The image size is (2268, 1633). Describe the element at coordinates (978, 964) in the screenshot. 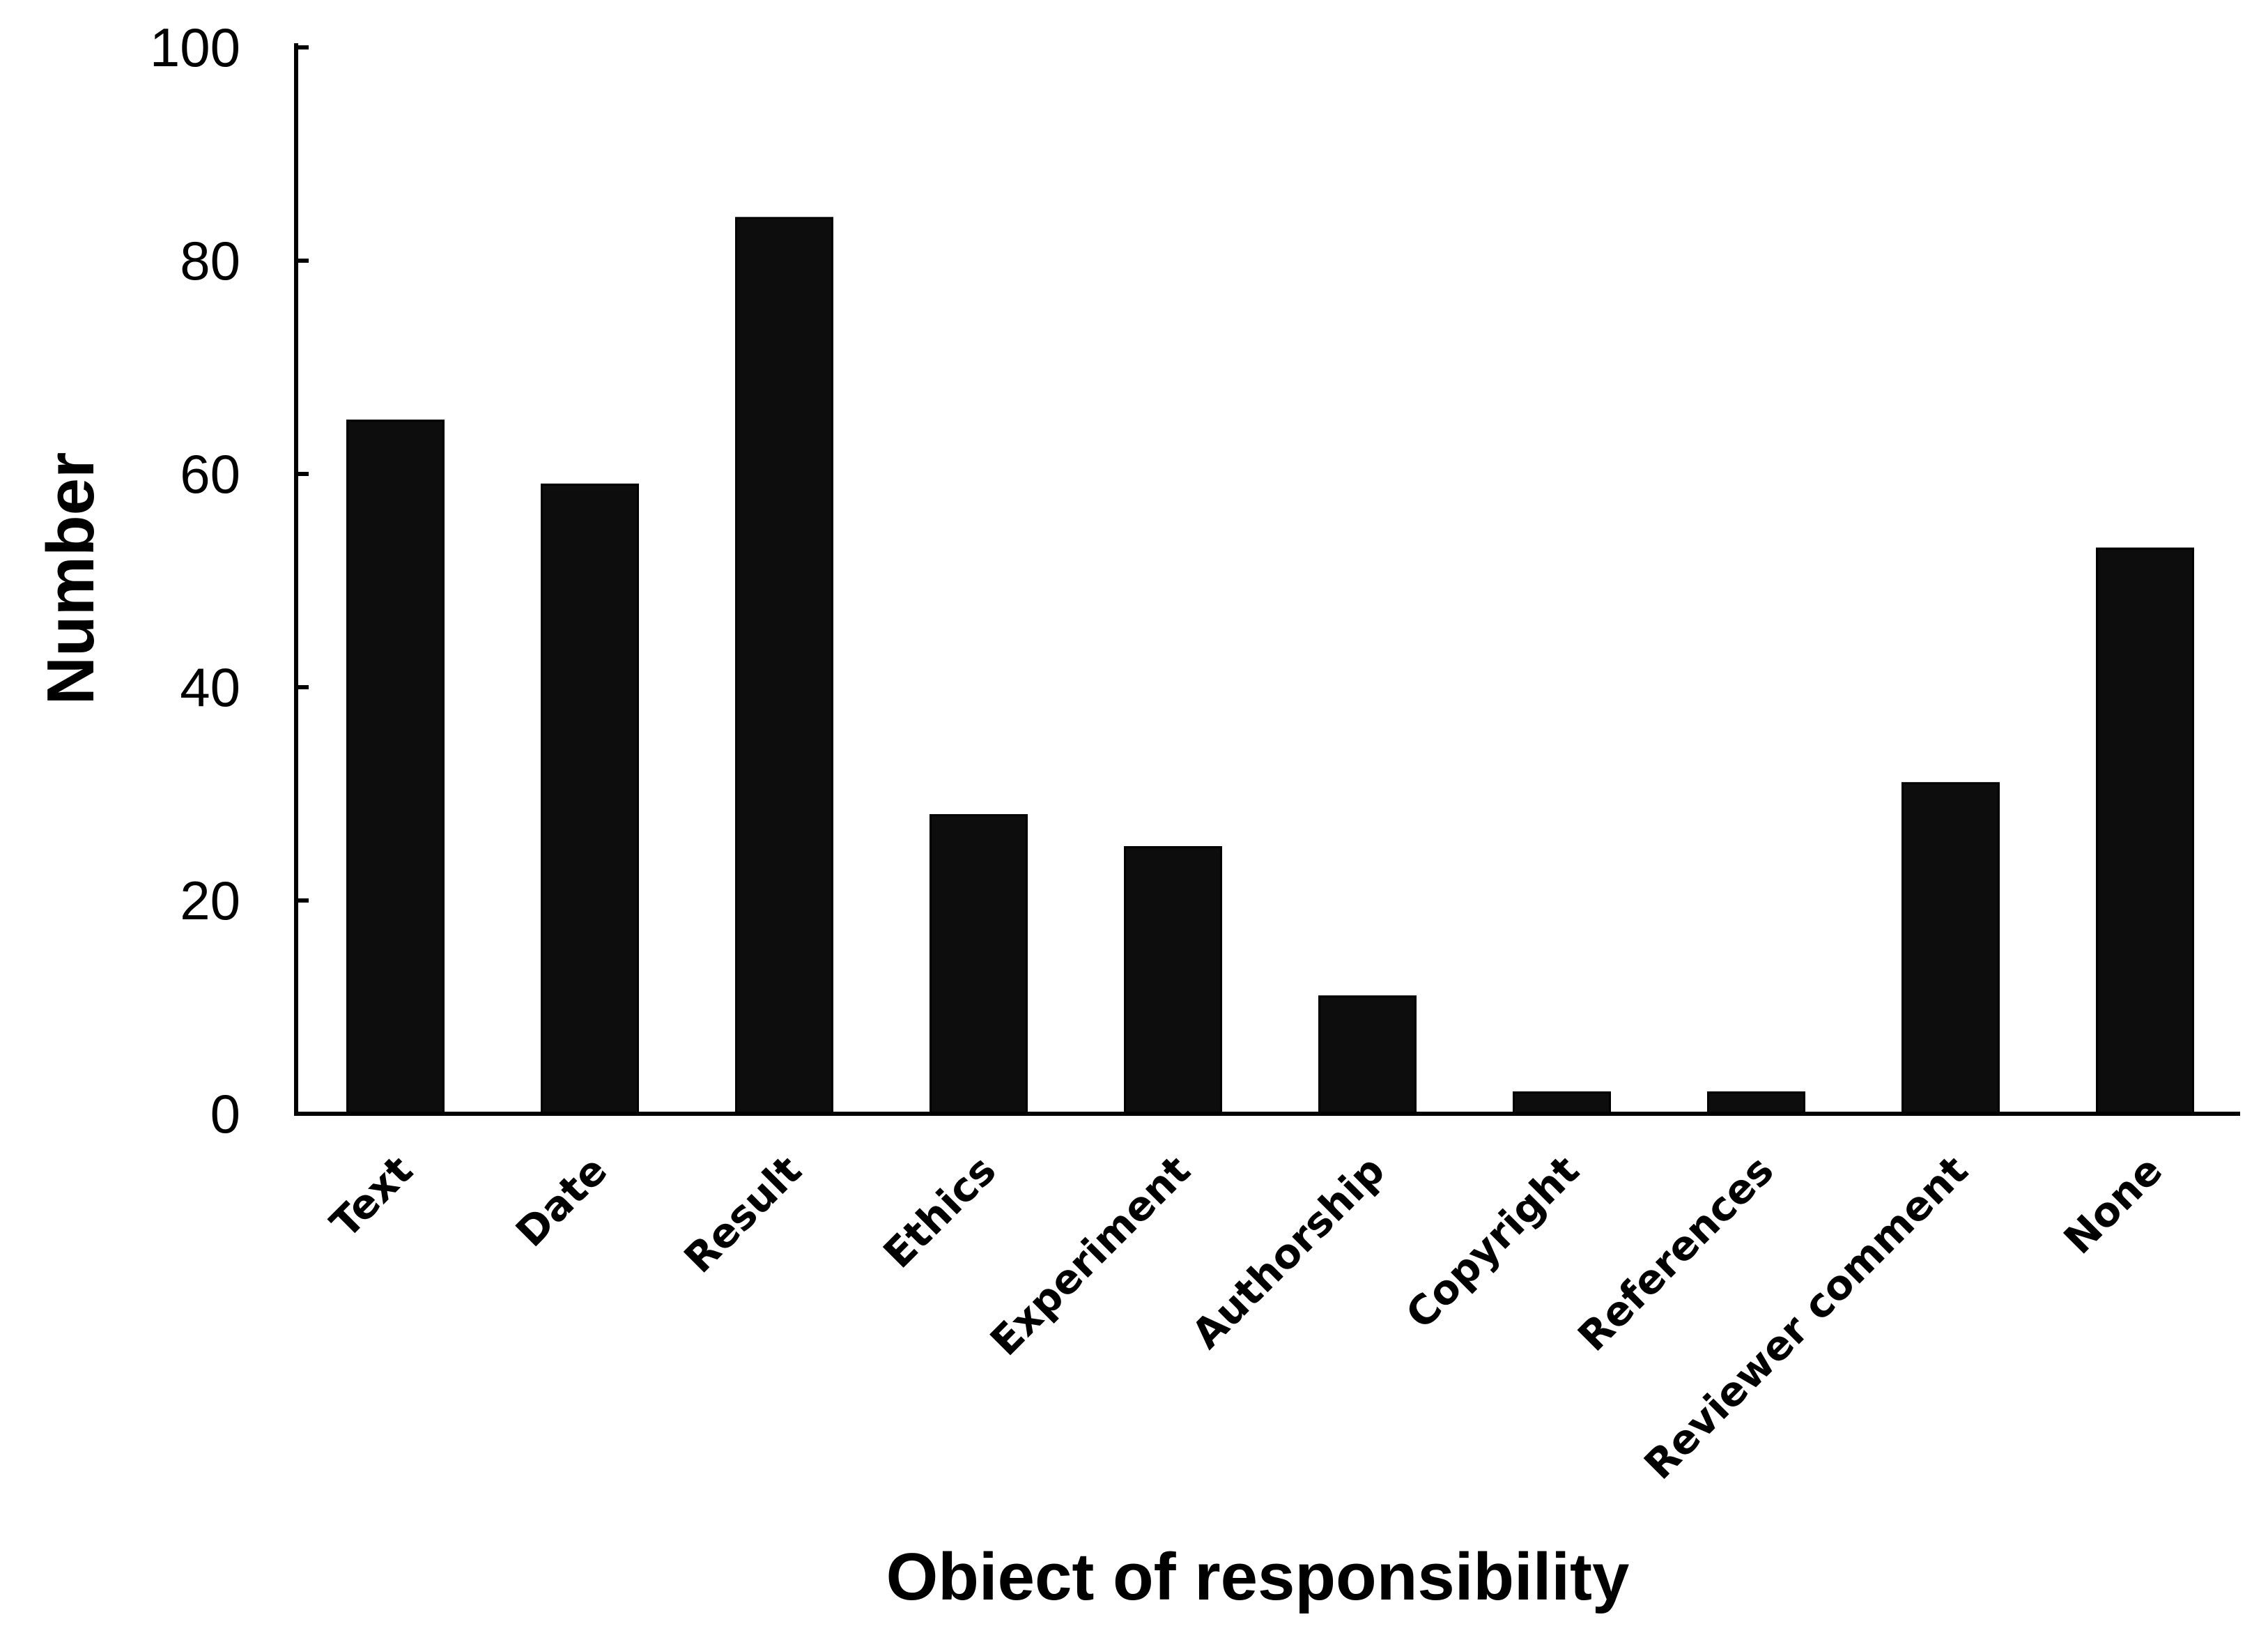

I see `bar-ethics` at that location.